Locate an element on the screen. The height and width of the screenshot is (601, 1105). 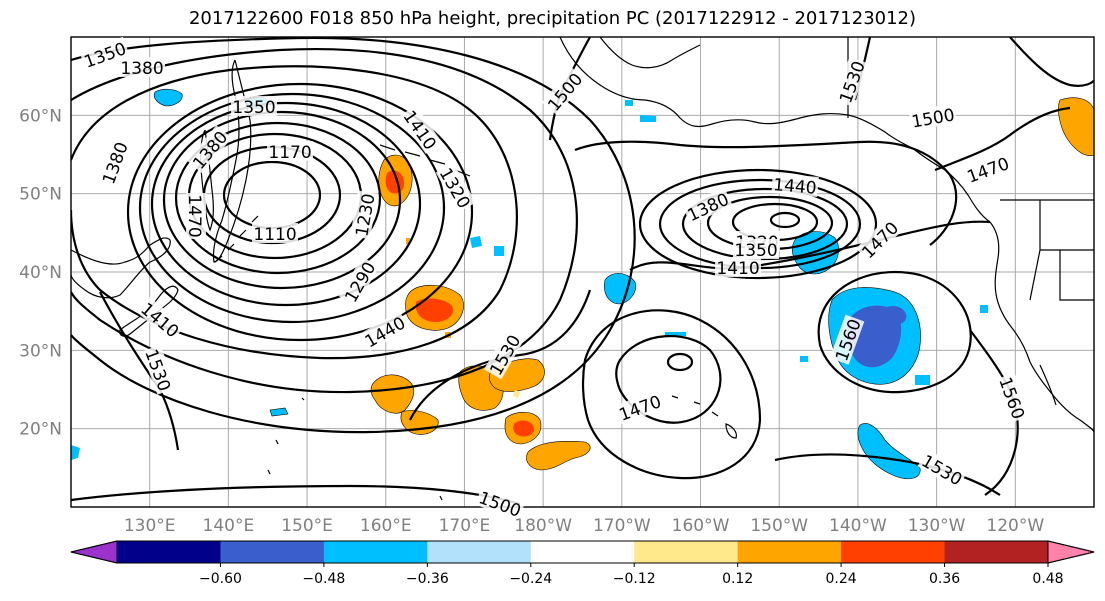
colorbar-extend-min is located at coordinates (94, 552).